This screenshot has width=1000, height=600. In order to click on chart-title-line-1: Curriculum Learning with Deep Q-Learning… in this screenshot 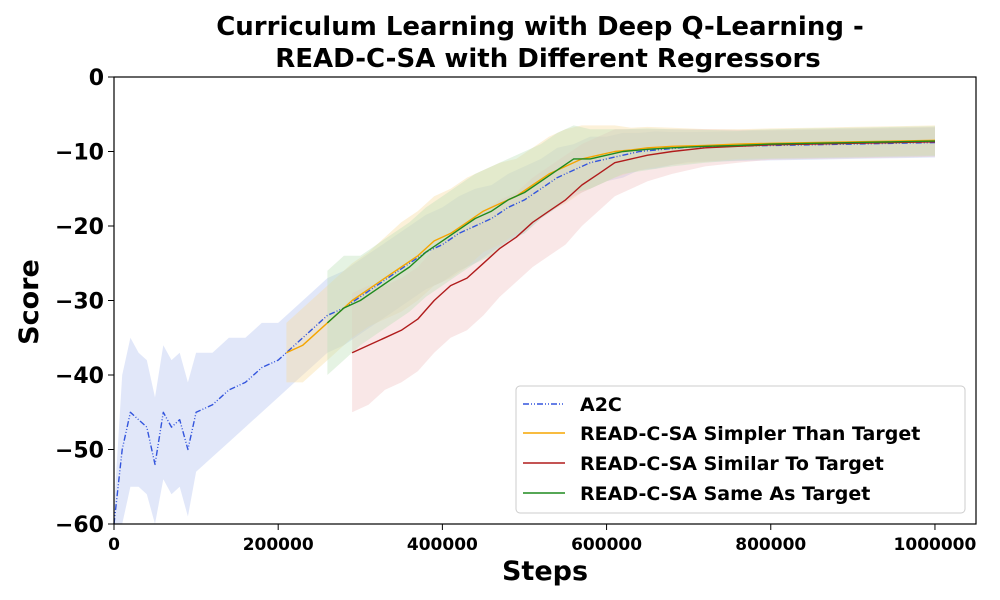, I will do `click(540, 27)`.